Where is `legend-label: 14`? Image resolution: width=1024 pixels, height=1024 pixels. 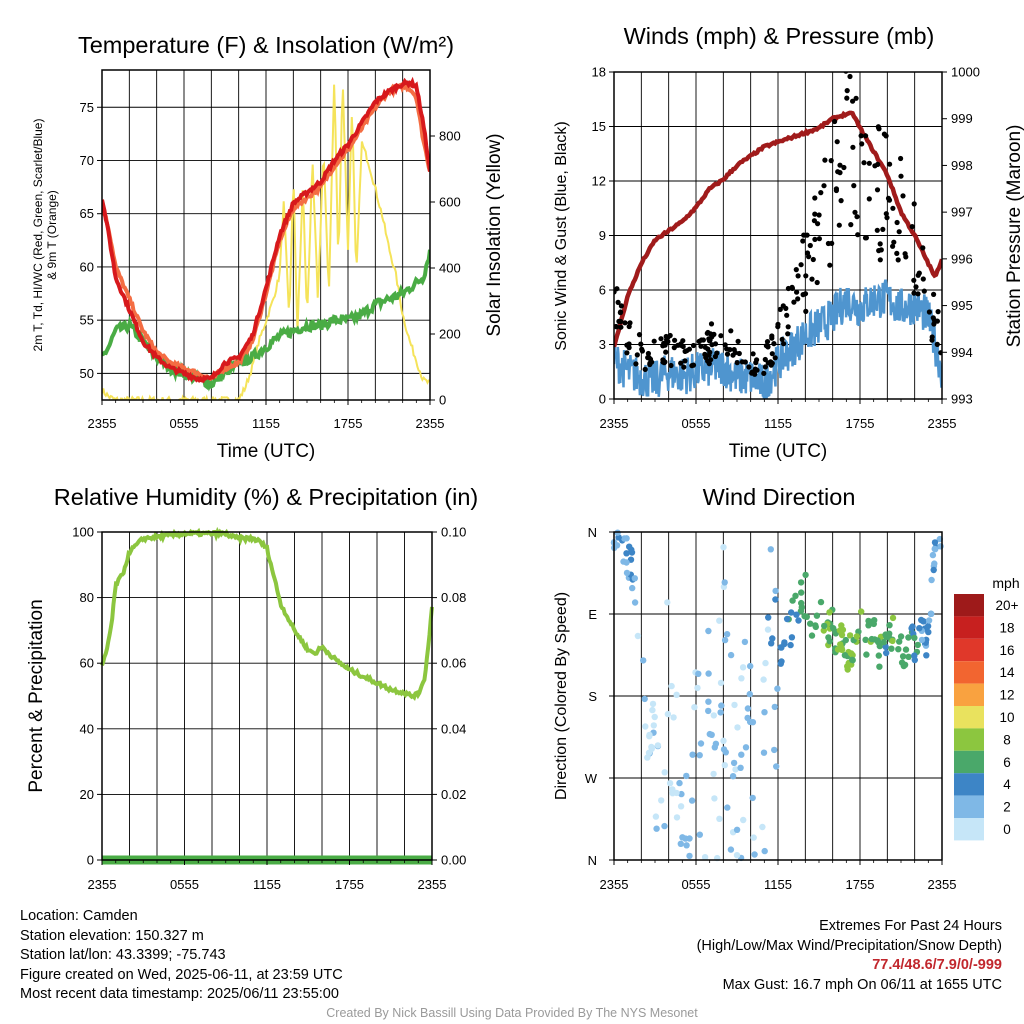
legend-label: 14 is located at coordinates (1007, 672).